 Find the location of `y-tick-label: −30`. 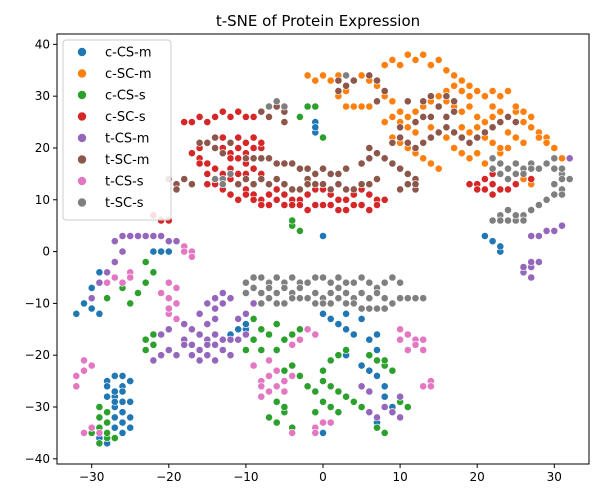

y-tick-label: −30 is located at coordinates (37, 407).